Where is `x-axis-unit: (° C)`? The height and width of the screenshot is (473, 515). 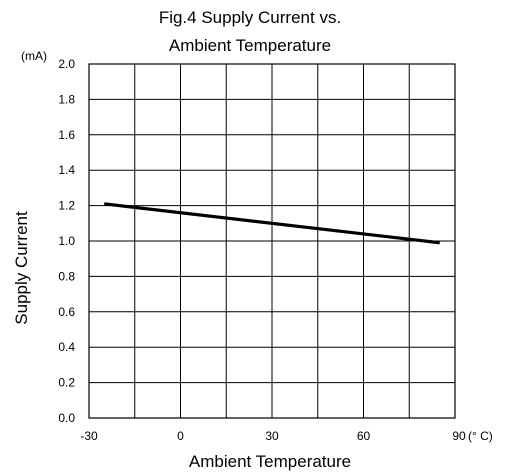 x-axis-unit: (° C) is located at coordinates (480, 436).